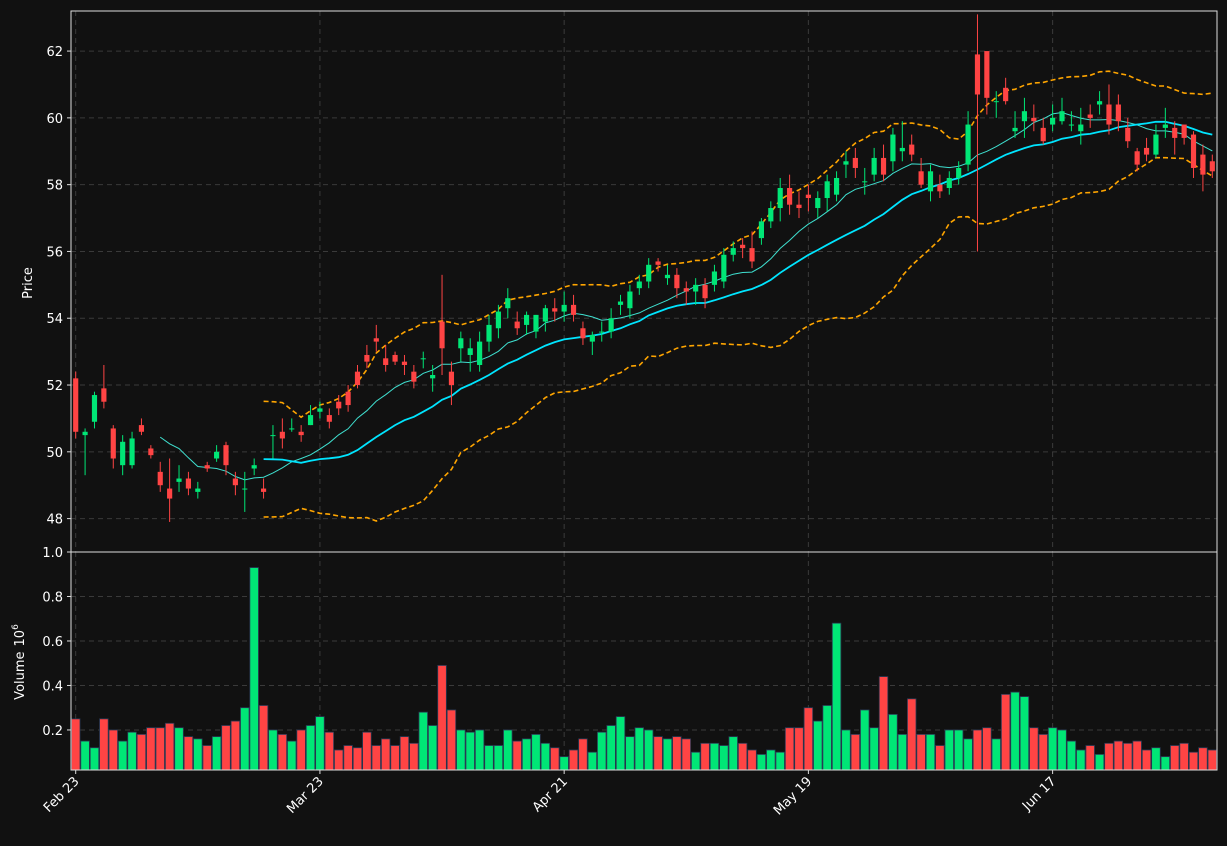 This screenshot has width=1227, height=846. Describe the element at coordinates (28, 283) in the screenshot. I see `price-axis-label: Price` at that location.